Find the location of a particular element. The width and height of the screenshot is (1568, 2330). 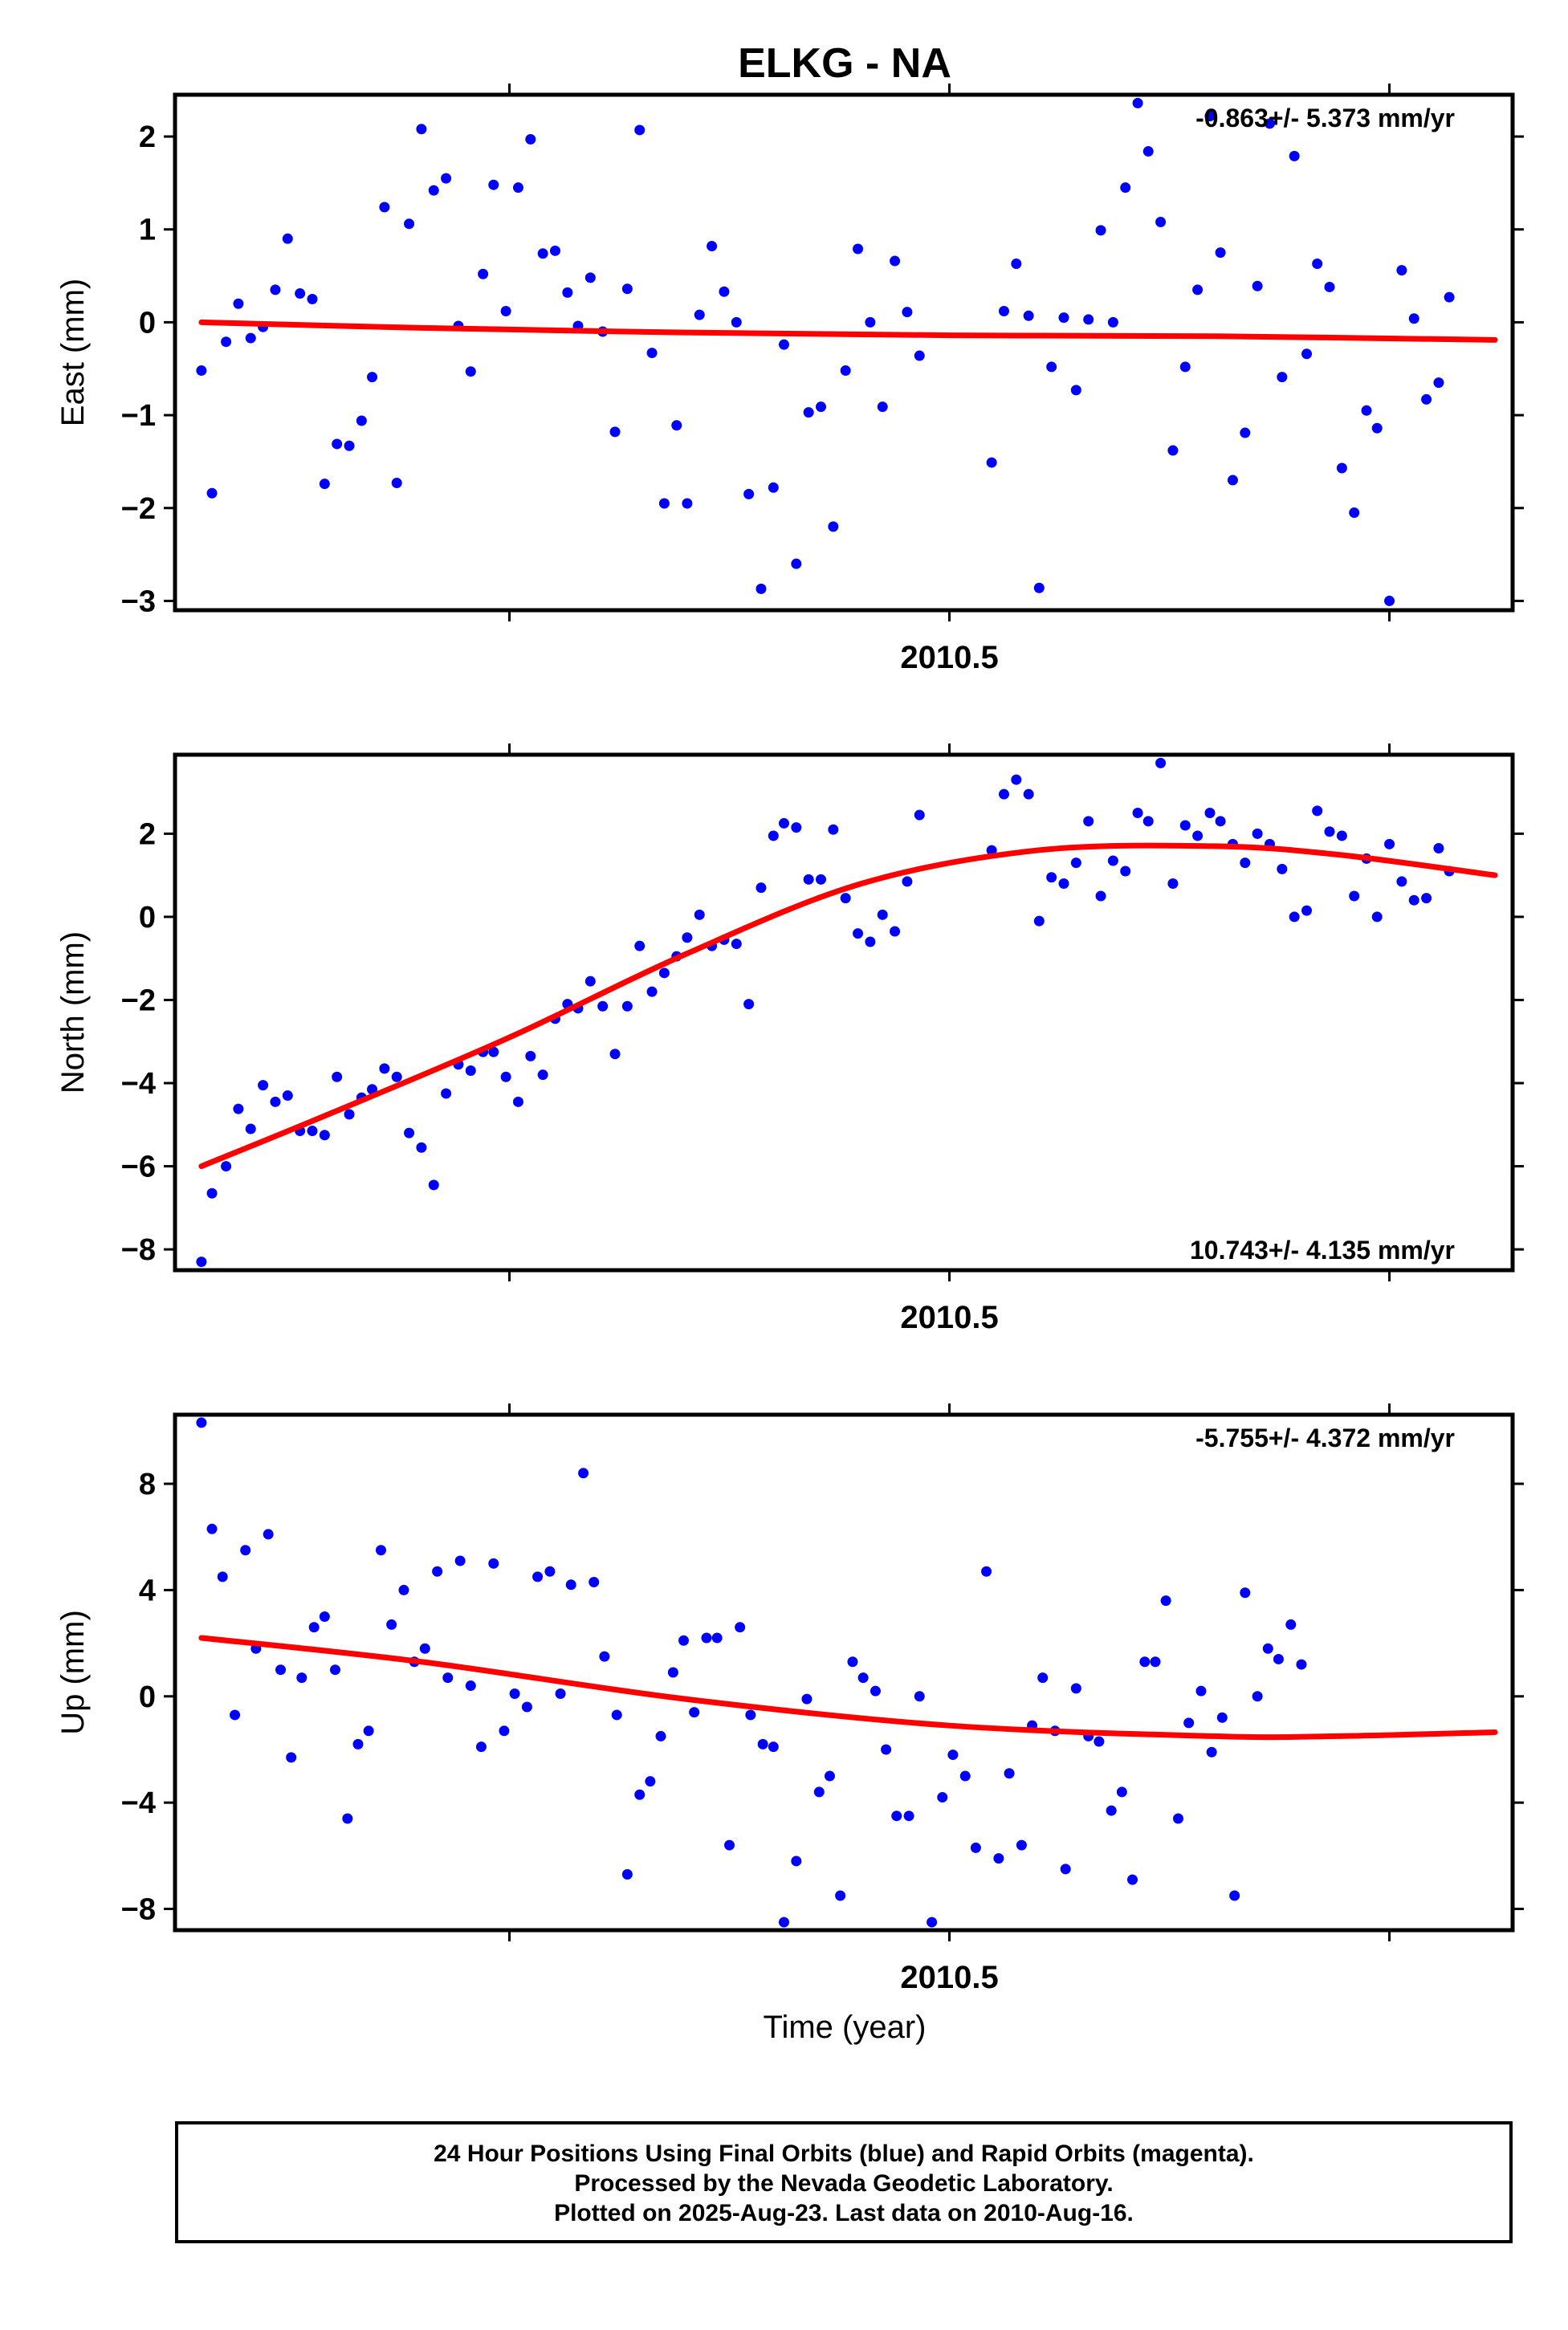

y-tick-label: 0 is located at coordinates (147, 918).